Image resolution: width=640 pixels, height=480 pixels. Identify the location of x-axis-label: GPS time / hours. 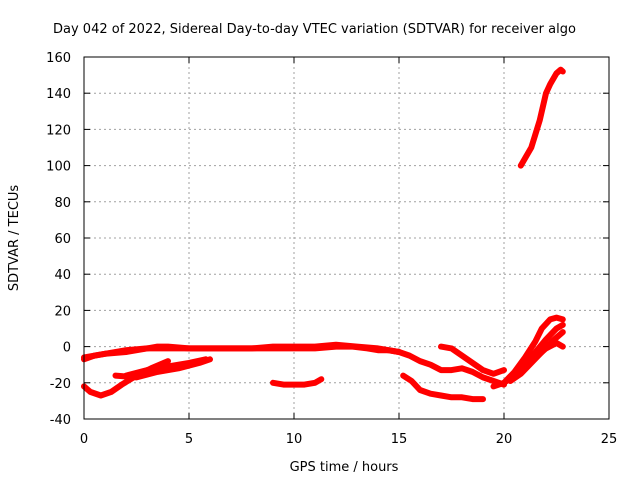
(344, 467).